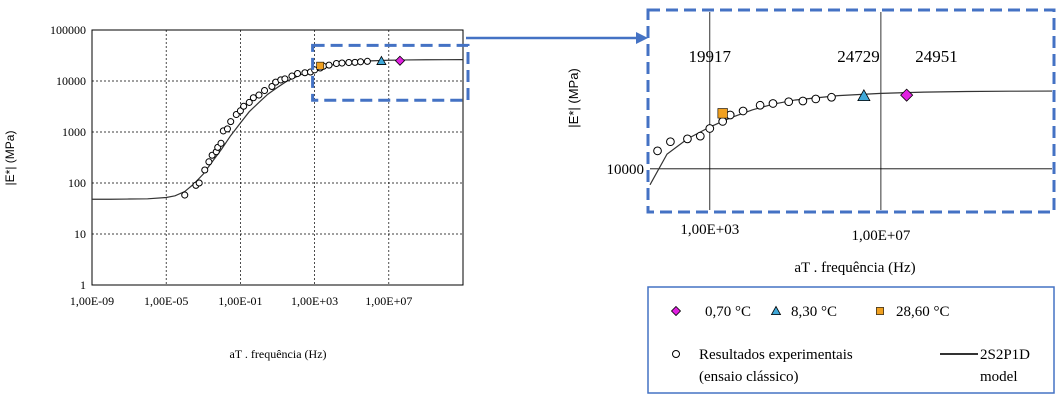 The image size is (1059, 394). Describe the element at coordinates (293, 127) in the screenshot. I see `main-data-points` at that location.